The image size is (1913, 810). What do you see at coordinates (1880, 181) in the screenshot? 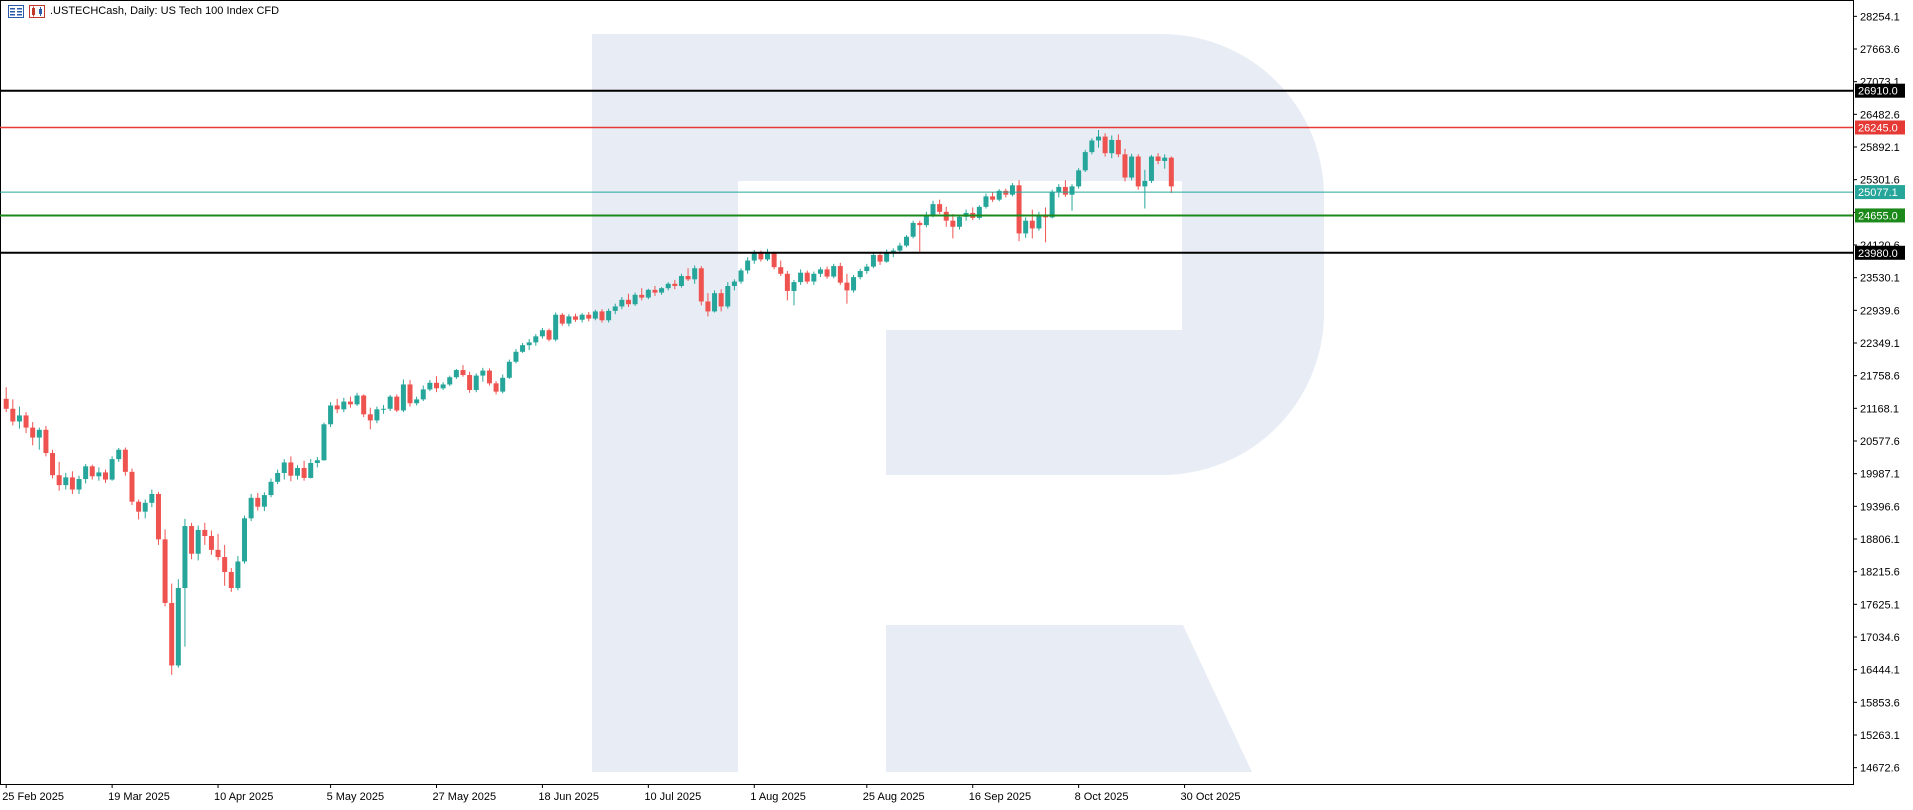
I see `y-tick-label: 25301.6` at bounding box center [1880, 181].